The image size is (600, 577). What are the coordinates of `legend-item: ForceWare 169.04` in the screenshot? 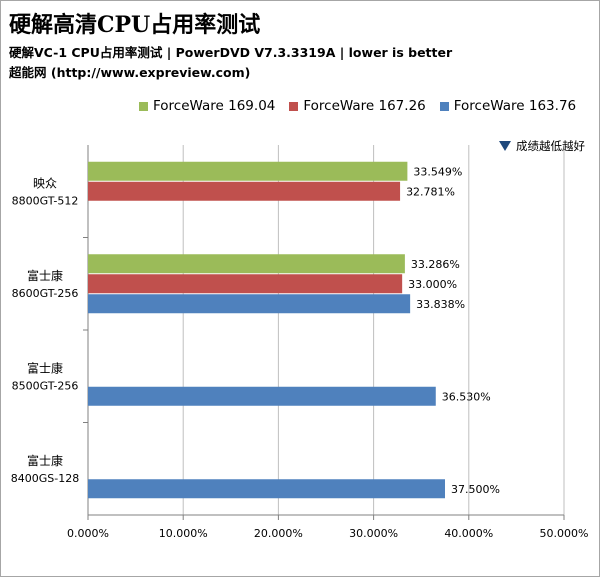 It's located at (207, 106).